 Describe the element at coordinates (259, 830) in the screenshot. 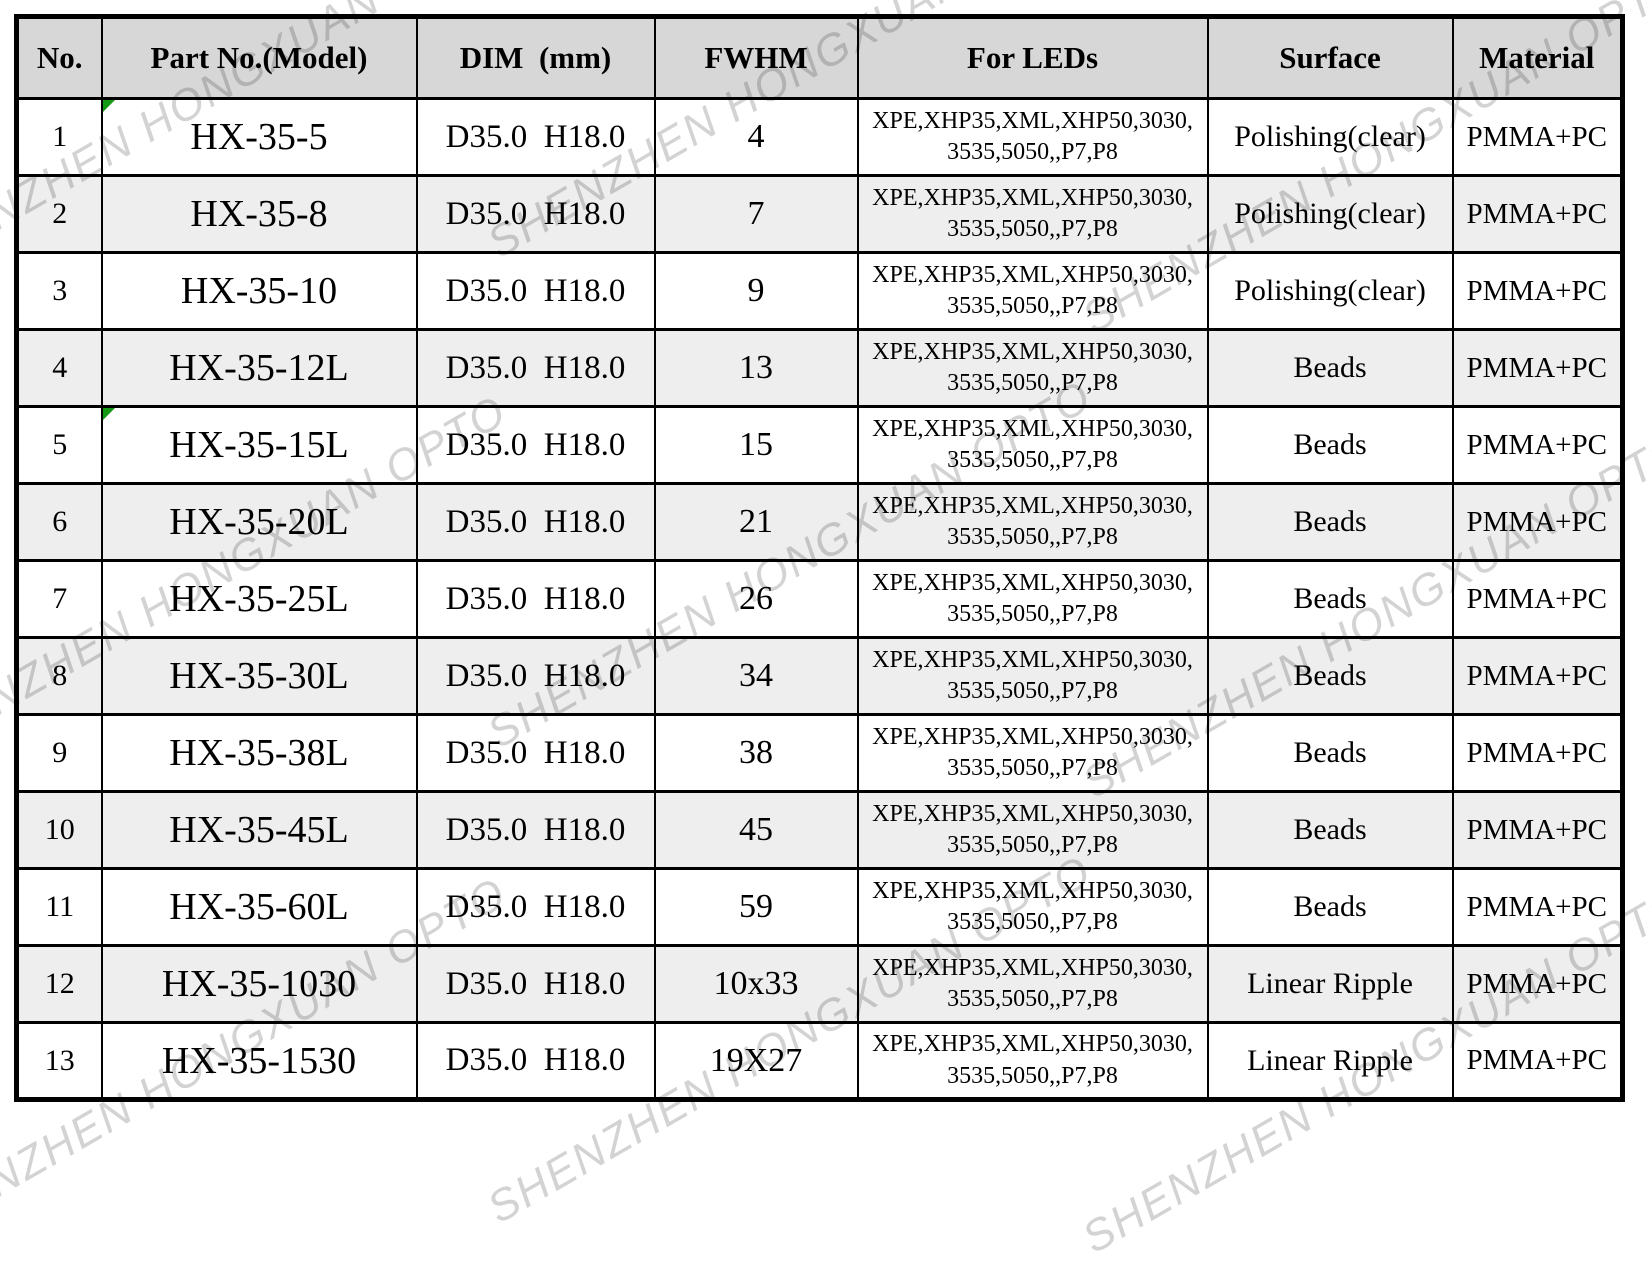

I see `cell-part: HX-35-45L` at that location.